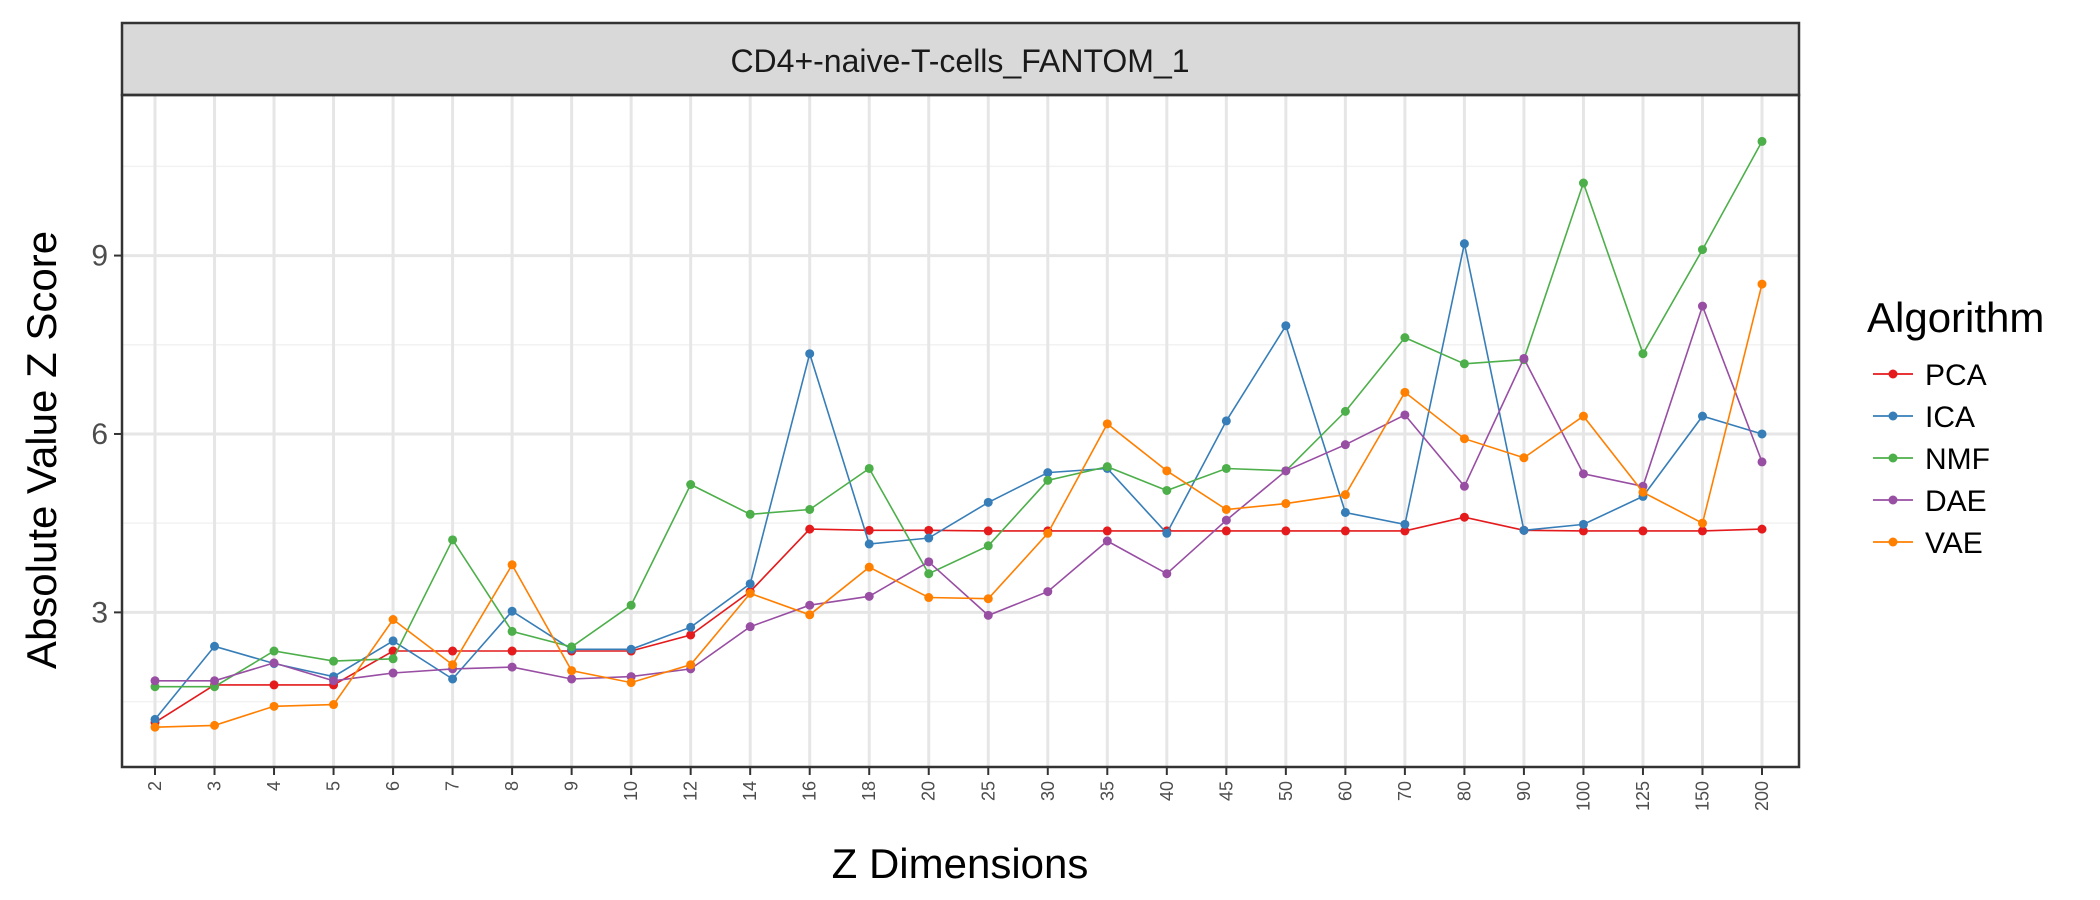 The image size is (2100, 900). I want to click on x-tick-label: 60, so click(1345, 791).